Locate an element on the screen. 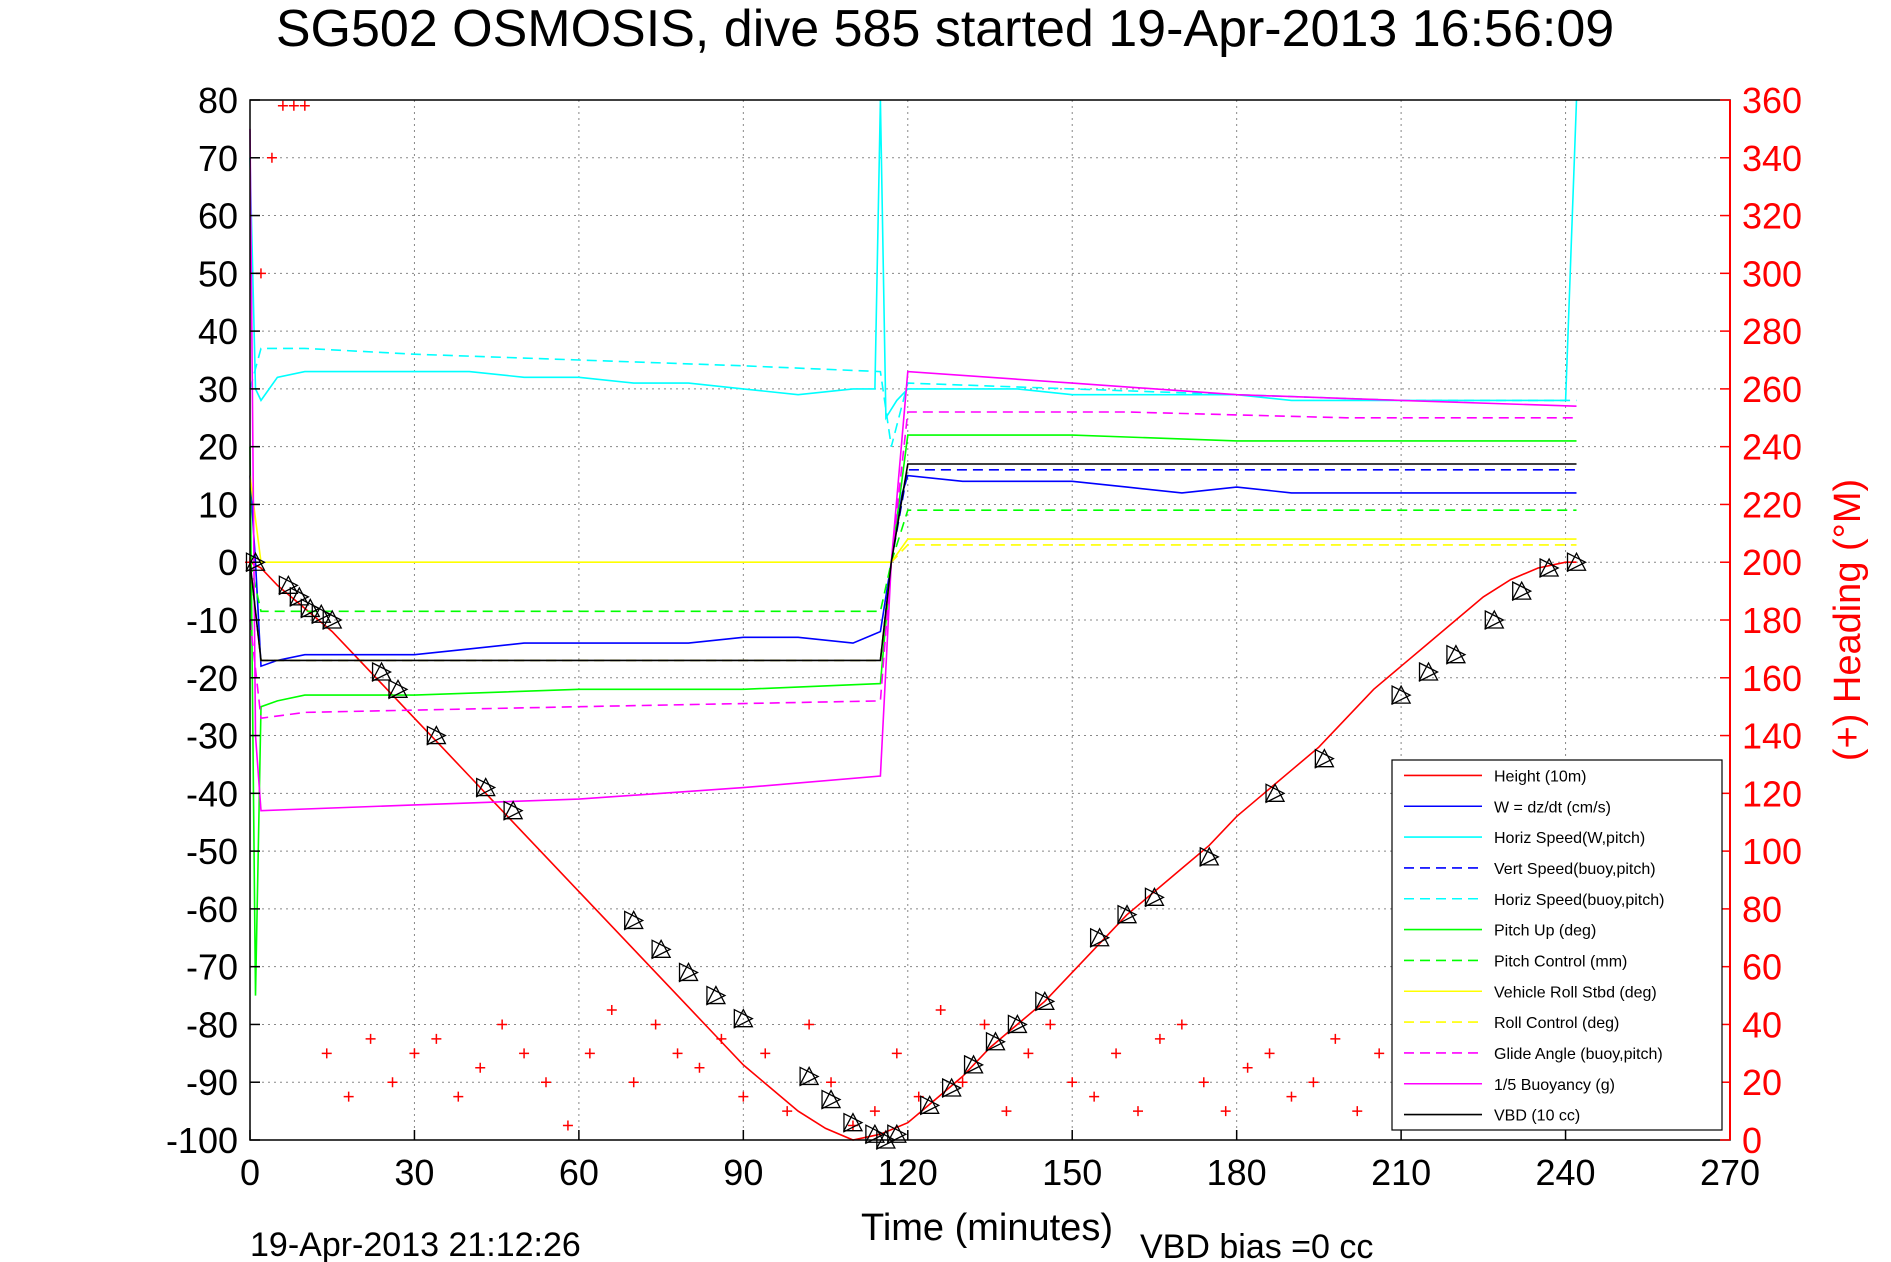  legend-label: Glide Angle (buoy,pitch) is located at coordinates (1578, 1054).